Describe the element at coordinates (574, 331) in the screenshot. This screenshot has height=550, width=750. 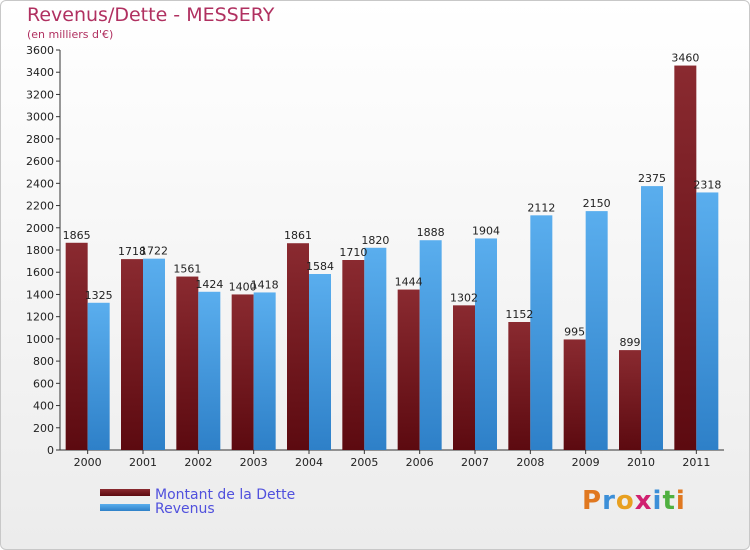
I see `value-label: 995` at that location.